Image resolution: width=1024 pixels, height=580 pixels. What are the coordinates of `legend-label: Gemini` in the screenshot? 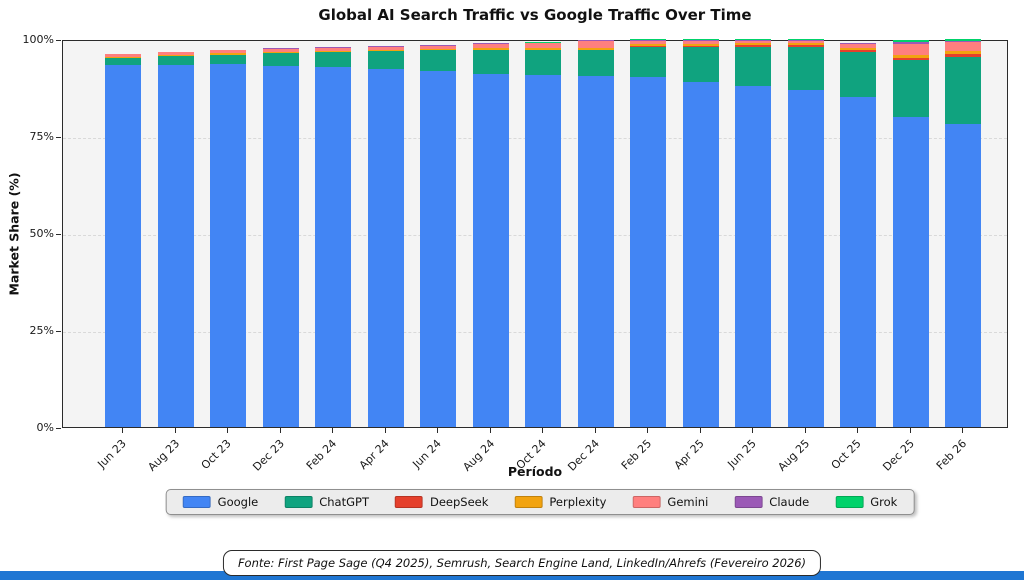 It's located at (688, 502).